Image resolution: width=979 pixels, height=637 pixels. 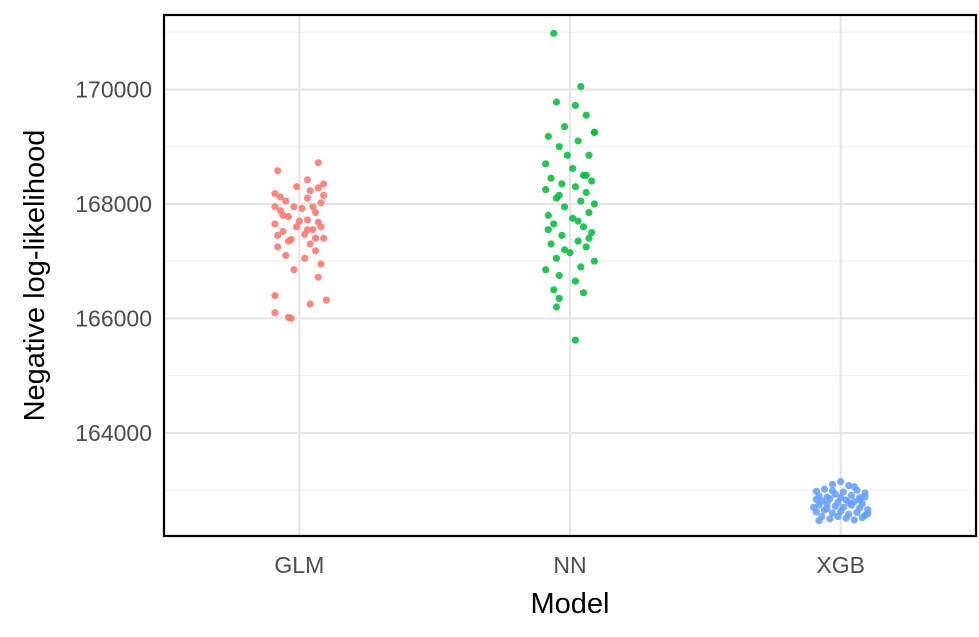 What do you see at coordinates (570, 186) in the screenshot?
I see `series-nn` at bounding box center [570, 186].